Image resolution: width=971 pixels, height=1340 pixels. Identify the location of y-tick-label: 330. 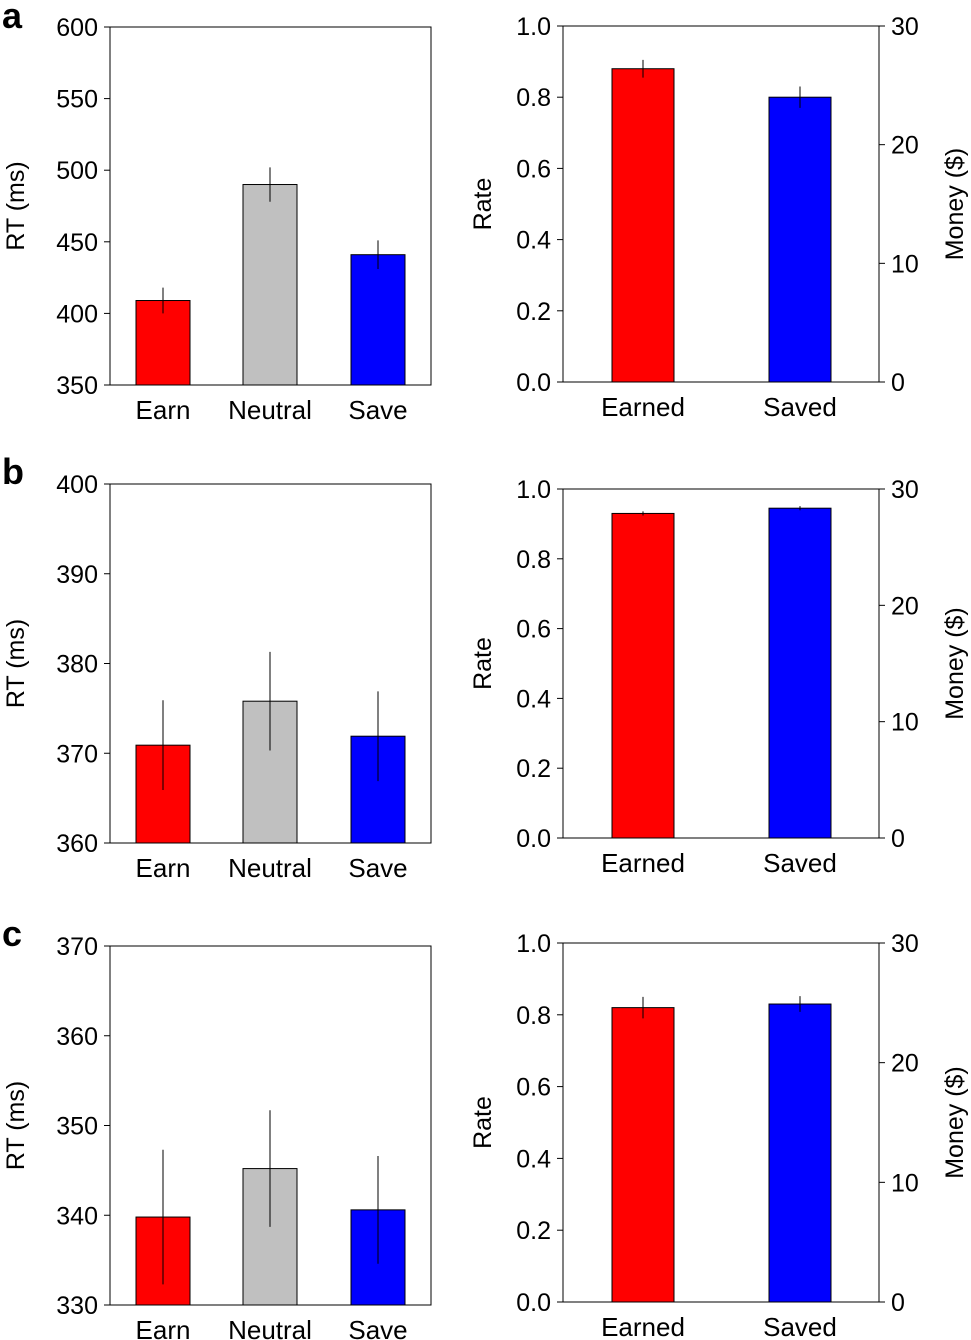
(77, 1306).